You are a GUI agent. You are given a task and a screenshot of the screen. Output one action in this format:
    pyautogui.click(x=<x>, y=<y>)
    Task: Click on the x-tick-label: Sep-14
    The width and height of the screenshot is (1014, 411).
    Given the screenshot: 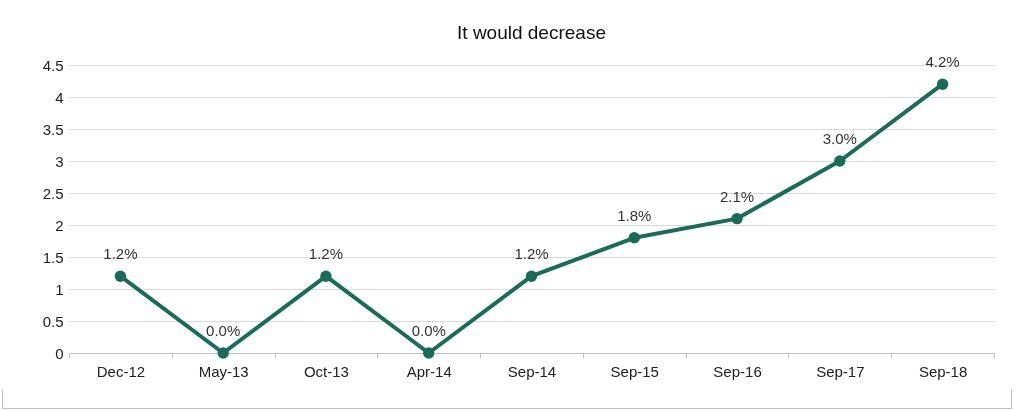 What is the action you would take?
    pyautogui.click(x=532, y=371)
    